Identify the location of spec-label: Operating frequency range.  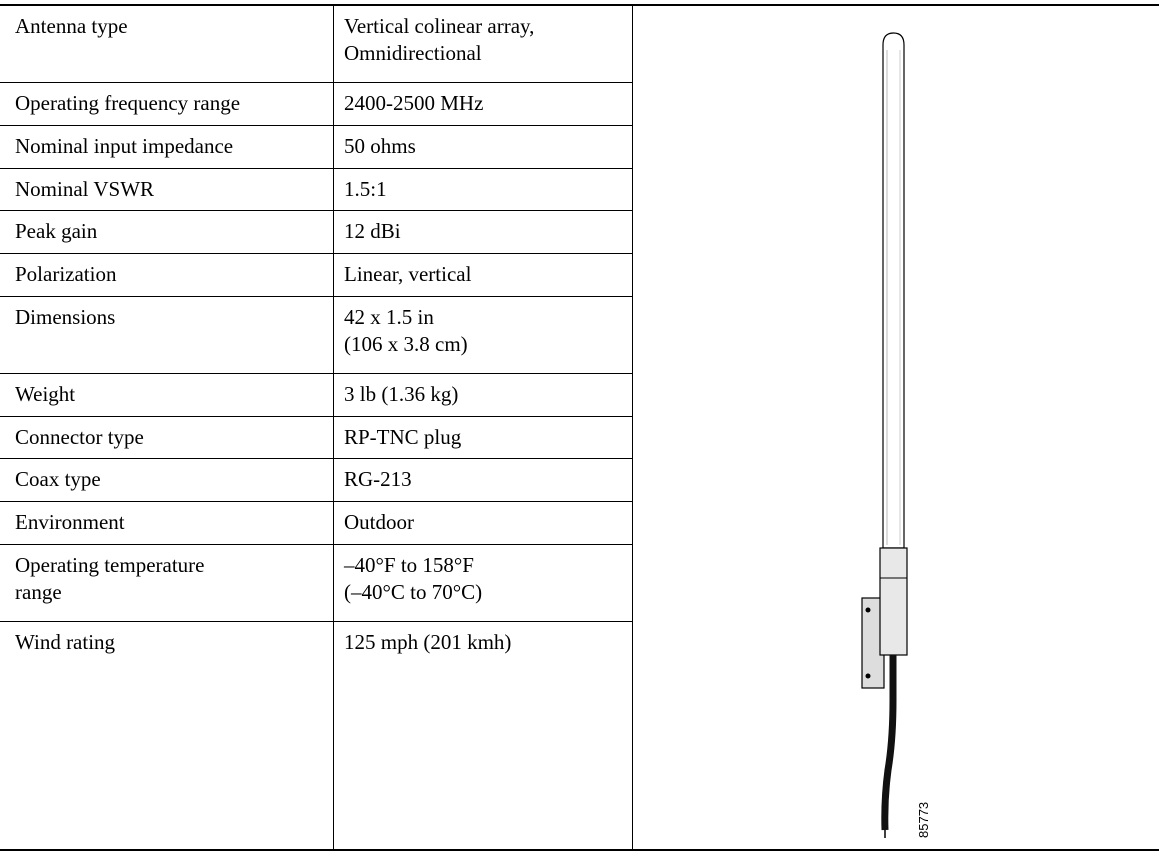
(128, 103).